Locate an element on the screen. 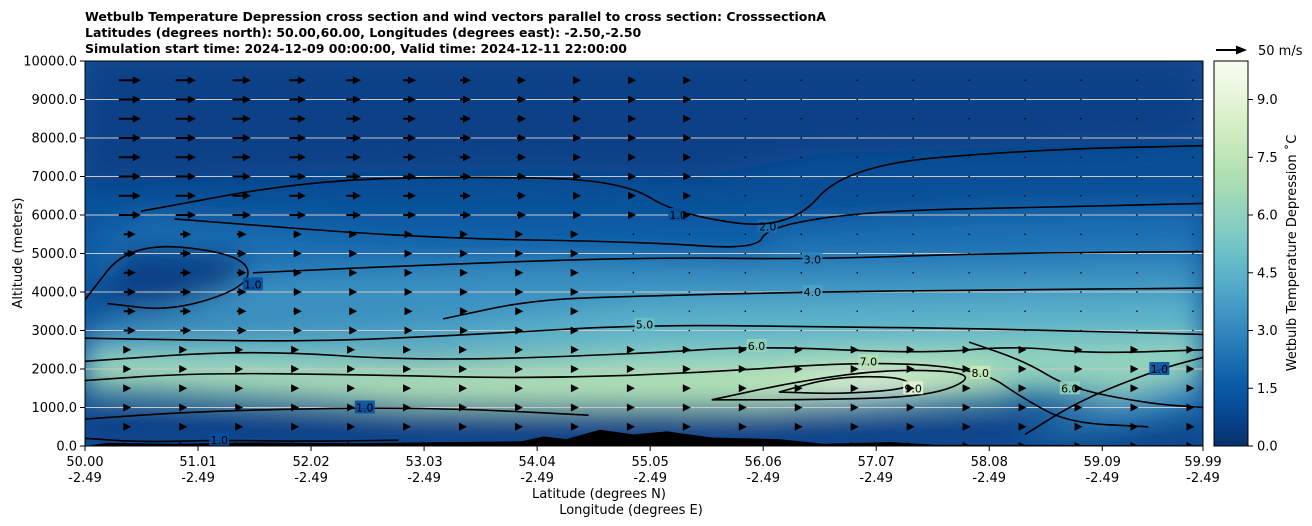  contour-label-2: 7.0 is located at coordinates (869, 361).